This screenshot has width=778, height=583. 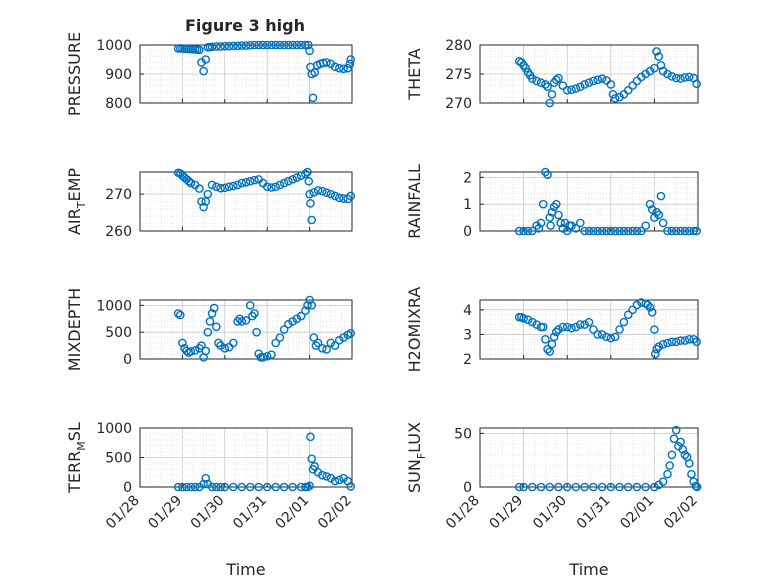 I want to click on y-tick-label: 270, so click(x=118, y=195).